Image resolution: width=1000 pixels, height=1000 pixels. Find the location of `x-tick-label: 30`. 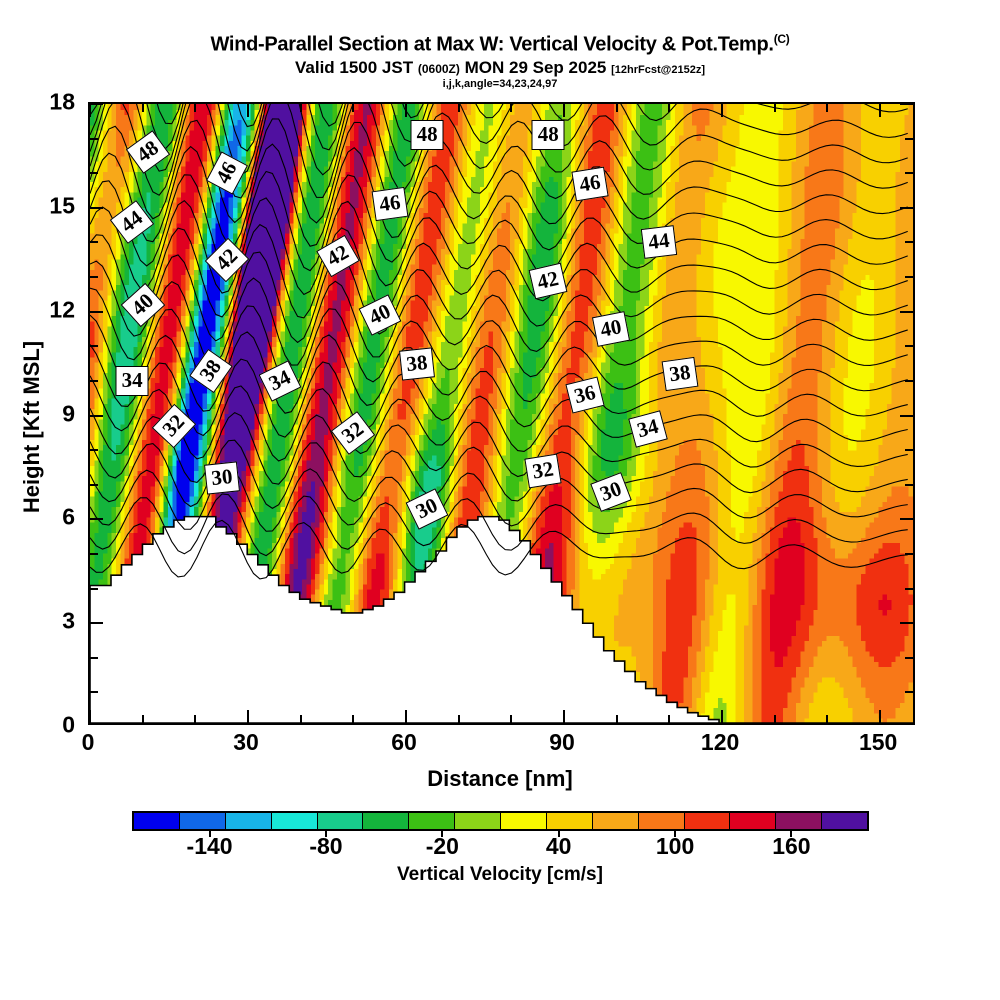

x-tick-label: 30 is located at coordinates (246, 742).